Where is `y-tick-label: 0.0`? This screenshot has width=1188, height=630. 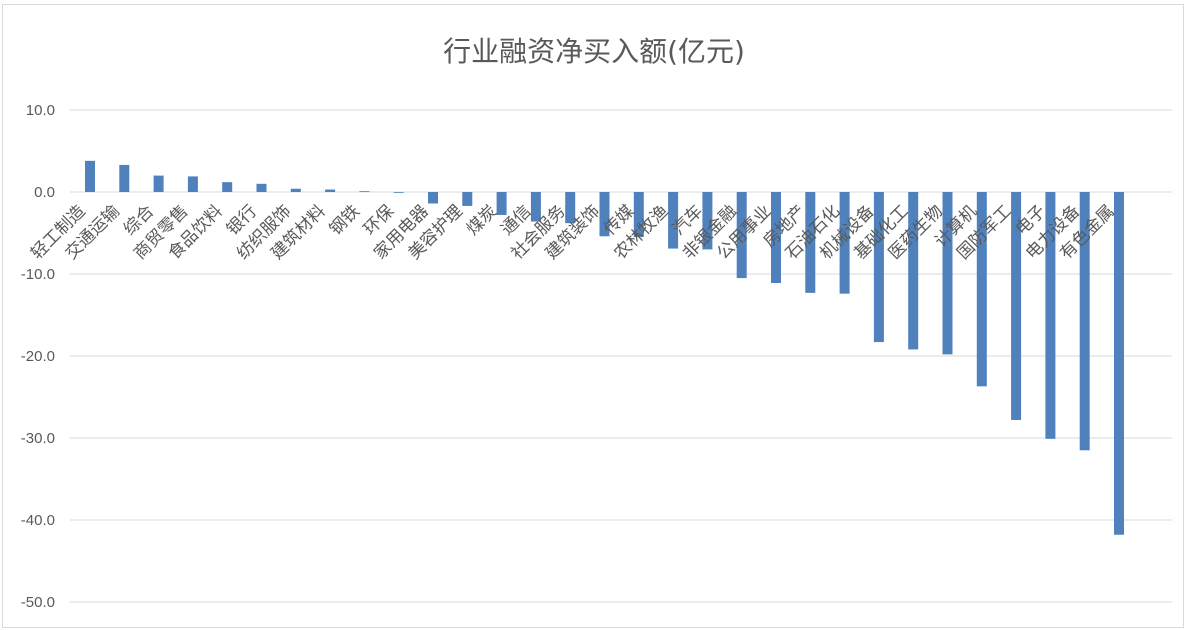
y-tick-label: 0.0 is located at coordinates (44, 192).